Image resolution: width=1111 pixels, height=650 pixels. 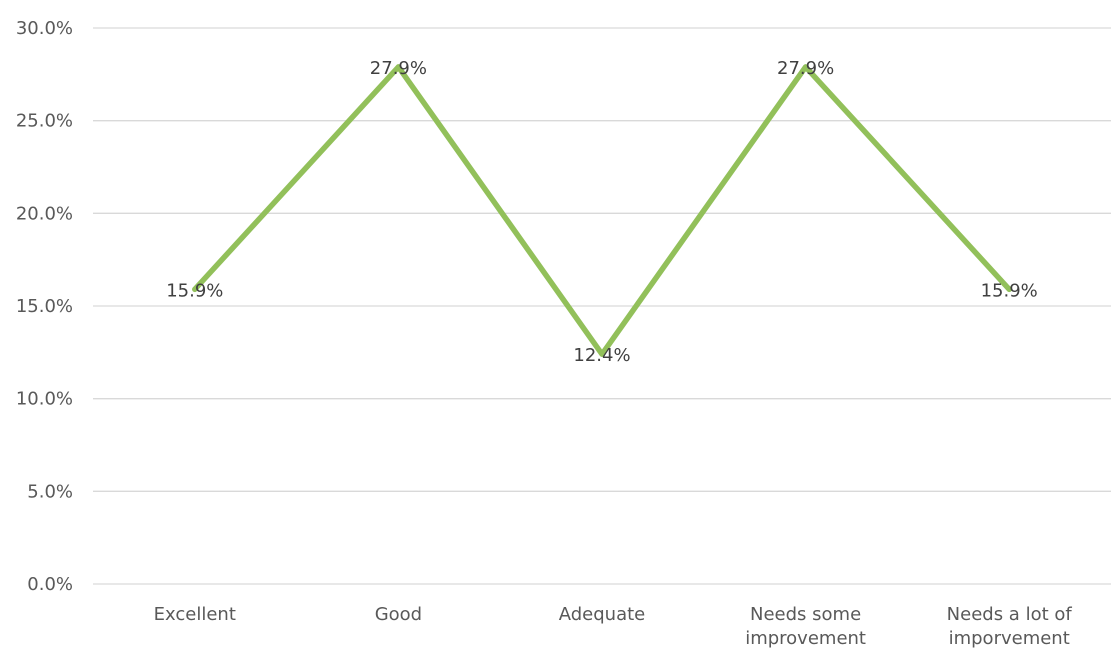 I want to click on x-category-label: Excellent, so click(x=195, y=614).